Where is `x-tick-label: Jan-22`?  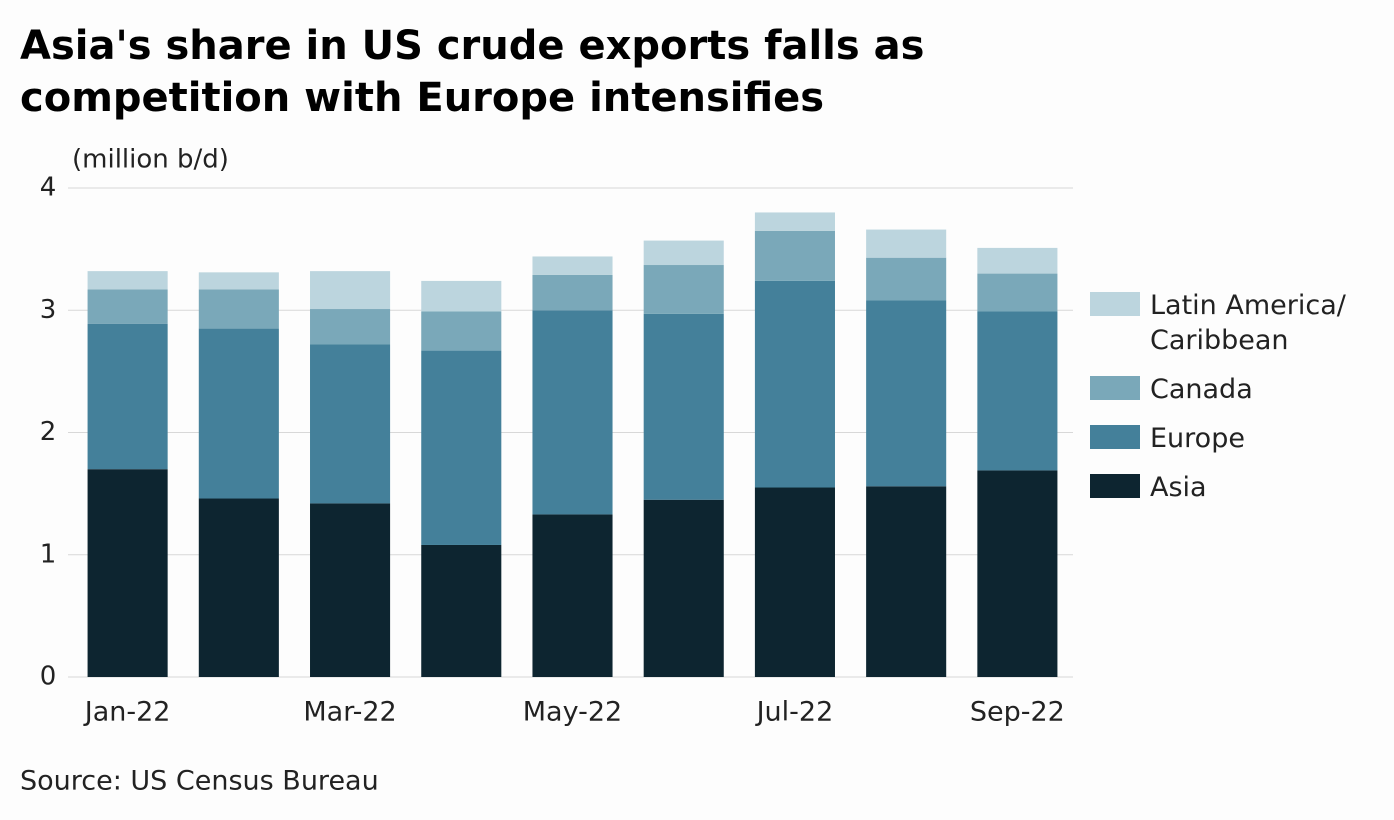 x-tick-label: Jan-22 is located at coordinates (127, 712).